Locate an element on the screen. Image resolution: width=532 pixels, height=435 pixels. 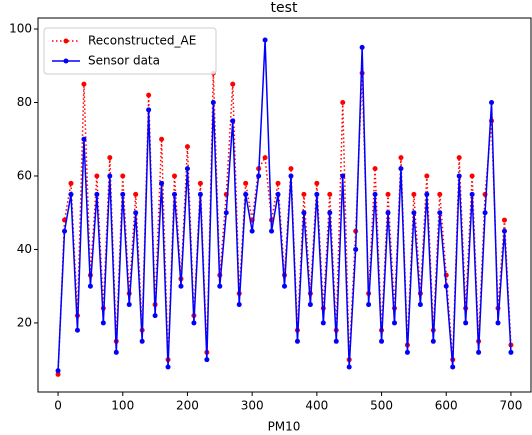
x-tick-label: 0 is located at coordinates (58, 406).